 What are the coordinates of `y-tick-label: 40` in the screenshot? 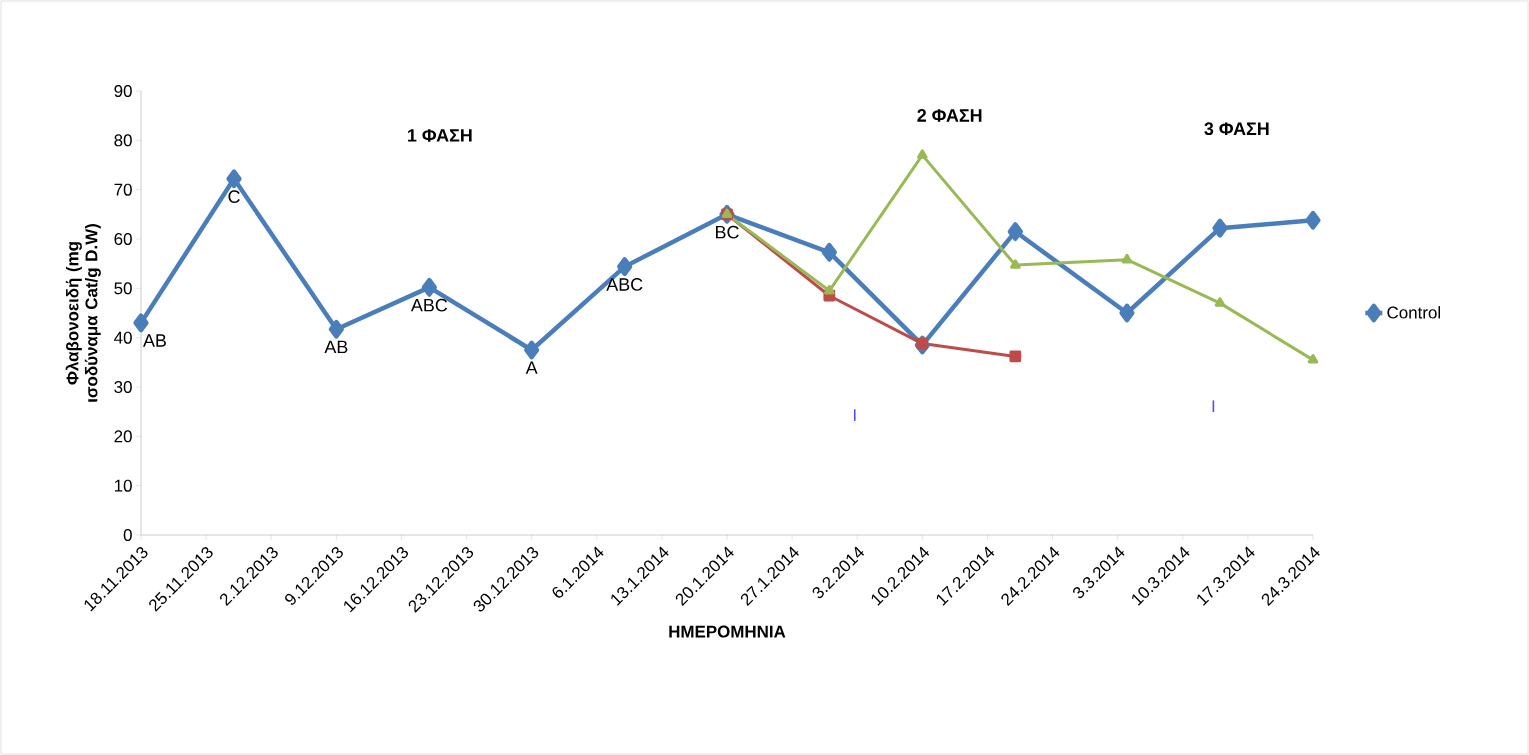 It's located at (123, 337).